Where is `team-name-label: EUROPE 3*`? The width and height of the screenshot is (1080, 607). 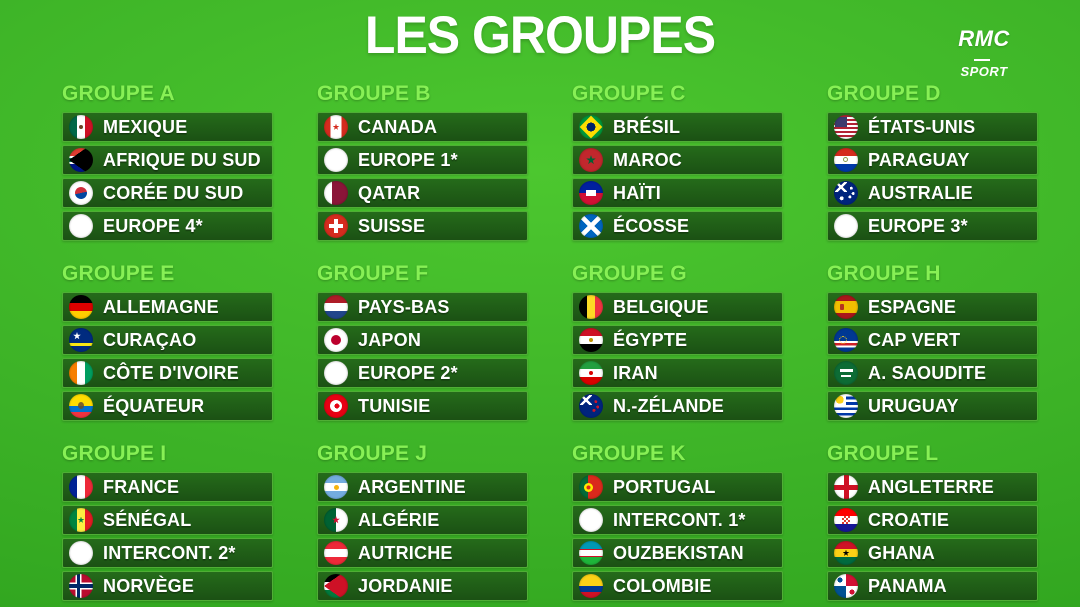
team-name-label: EUROPE 3* is located at coordinates (918, 225).